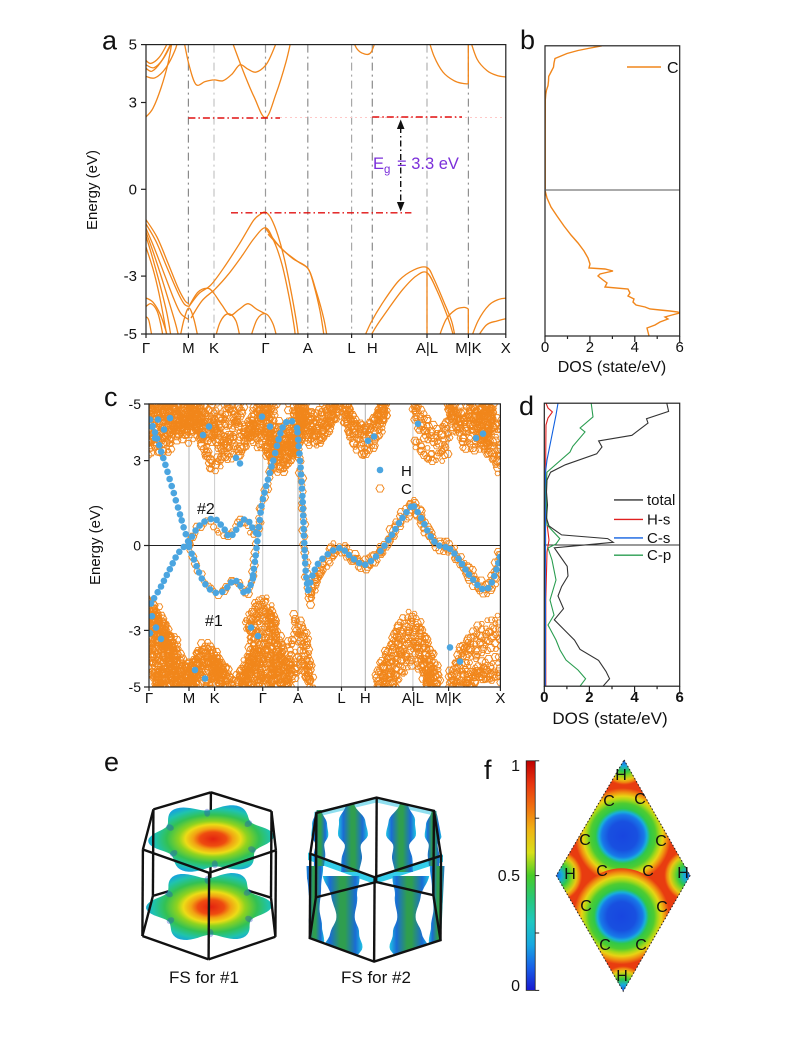 The height and width of the screenshot is (1039, 808). I want to click on svg-text: c, so click(111, 397).